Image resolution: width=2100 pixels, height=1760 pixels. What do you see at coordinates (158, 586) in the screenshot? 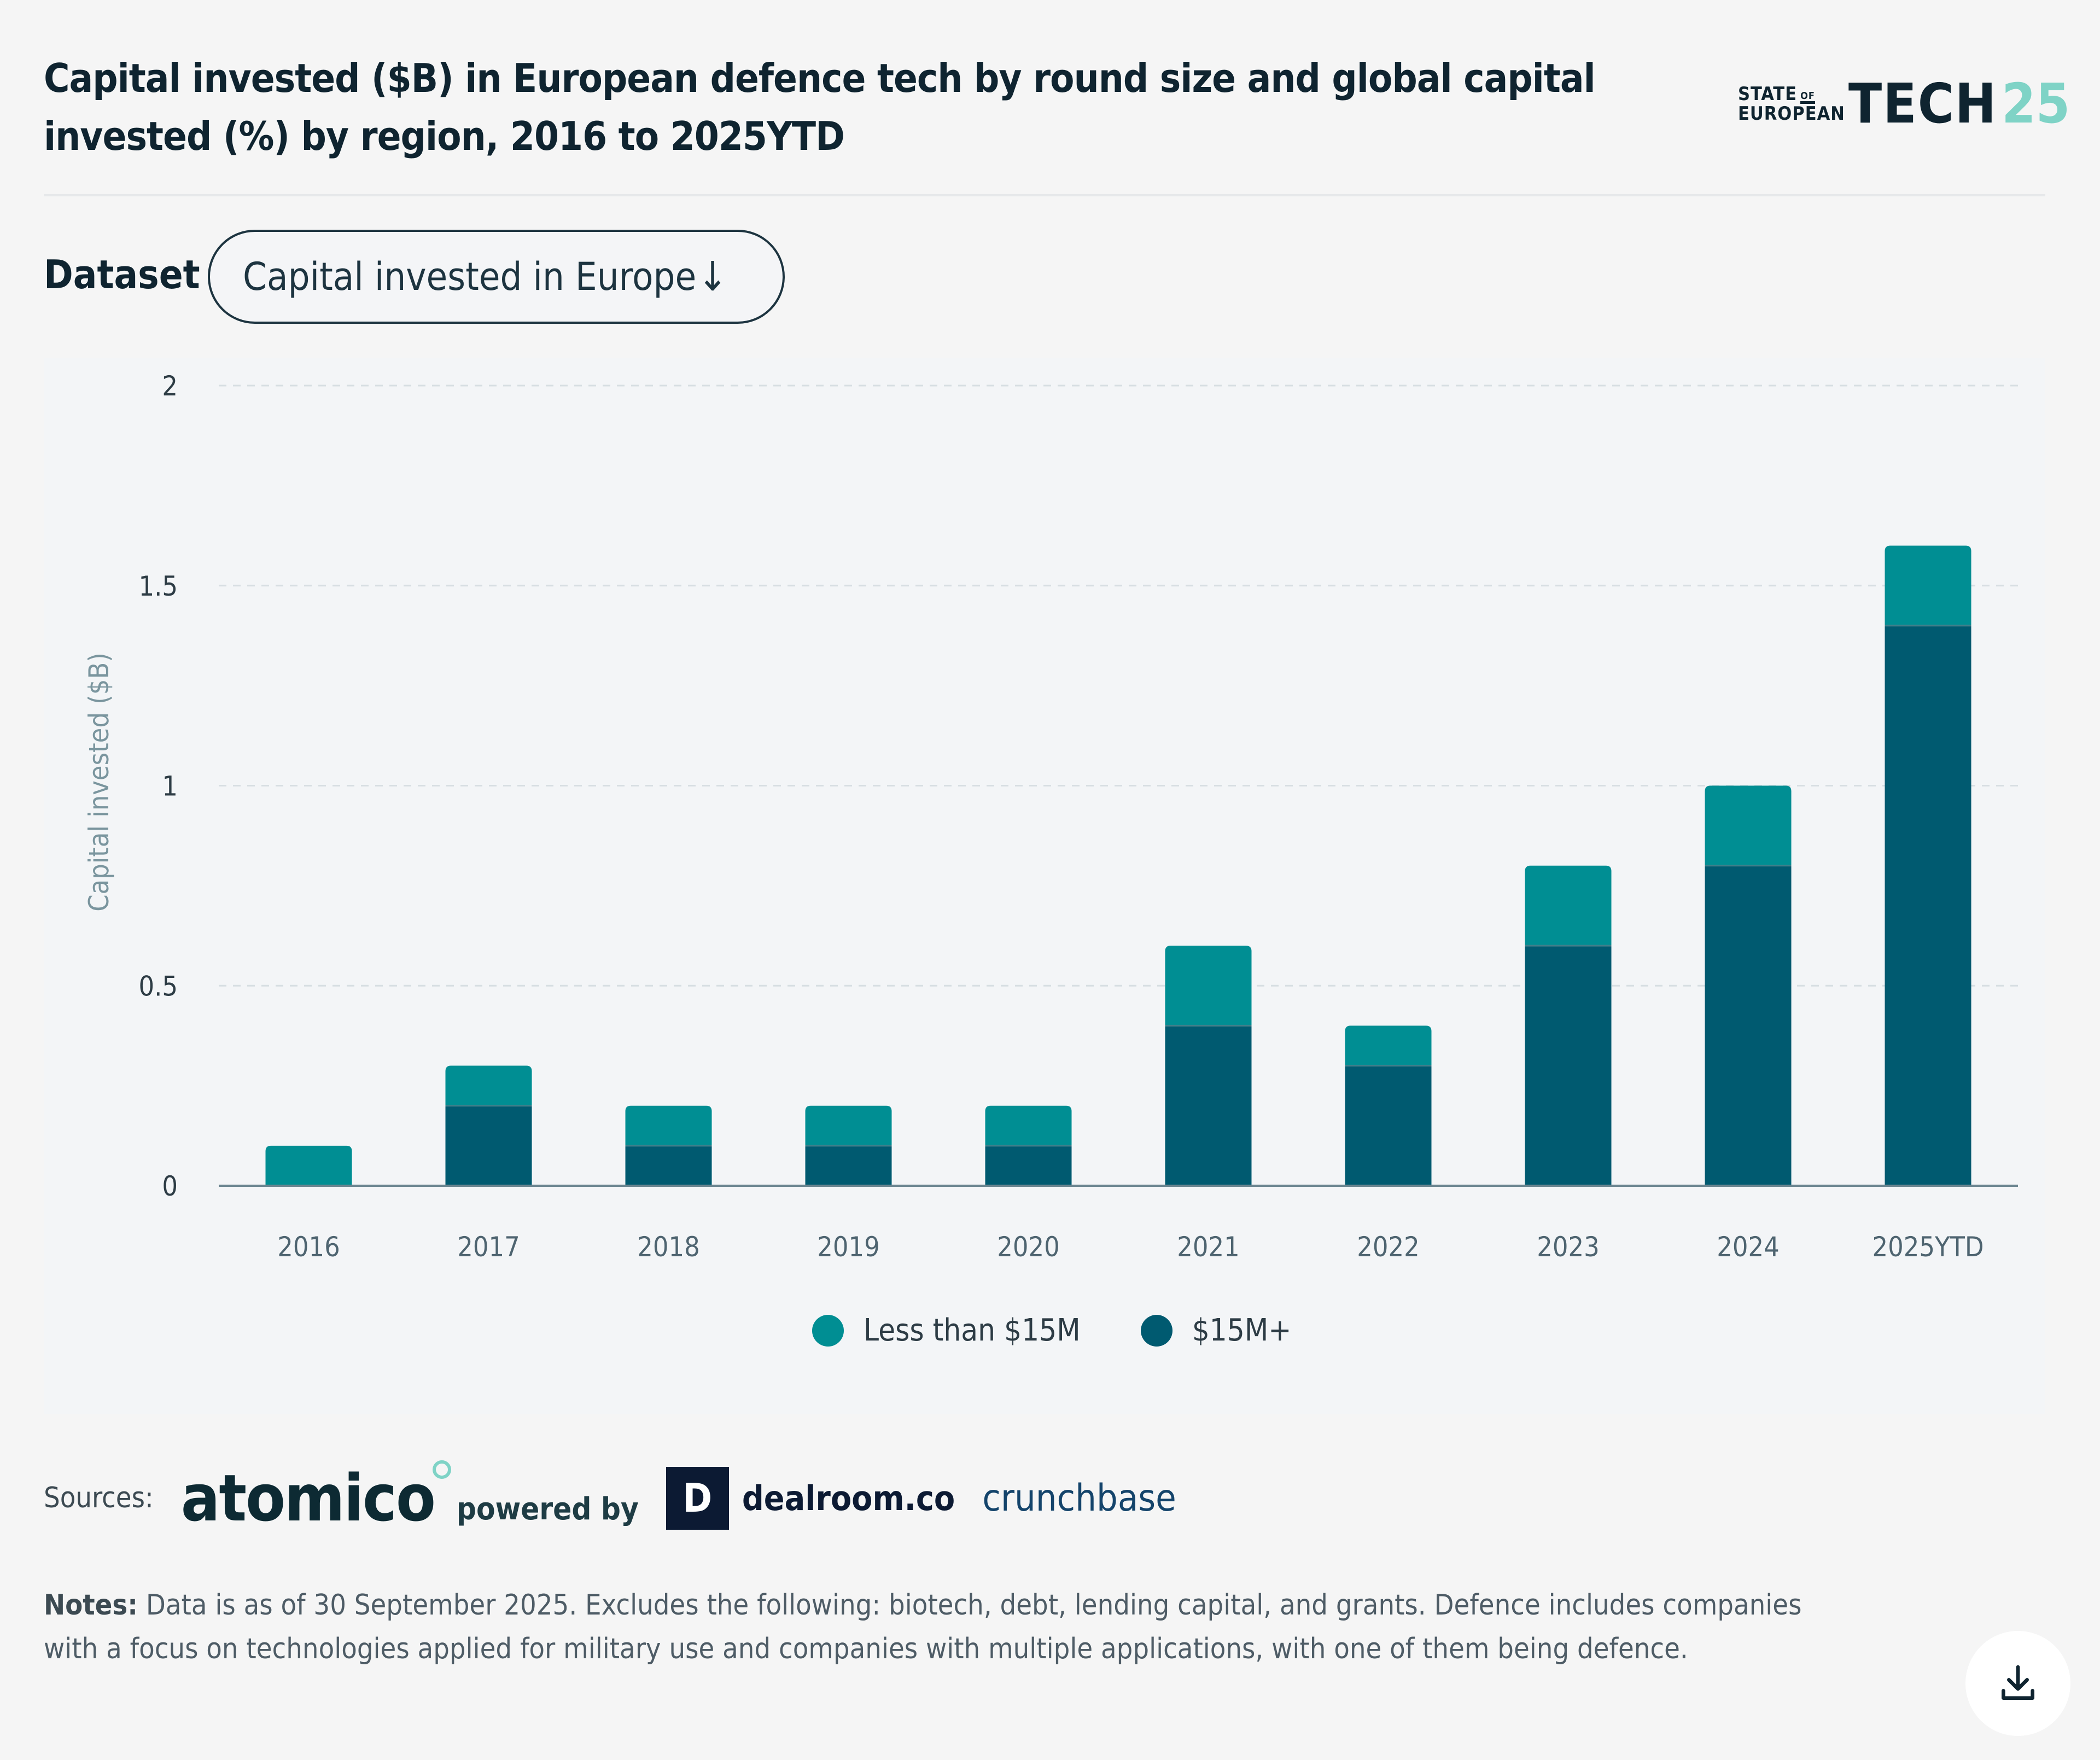
I see `y-tick-label: 1.5` at bounding box center [158, 586].